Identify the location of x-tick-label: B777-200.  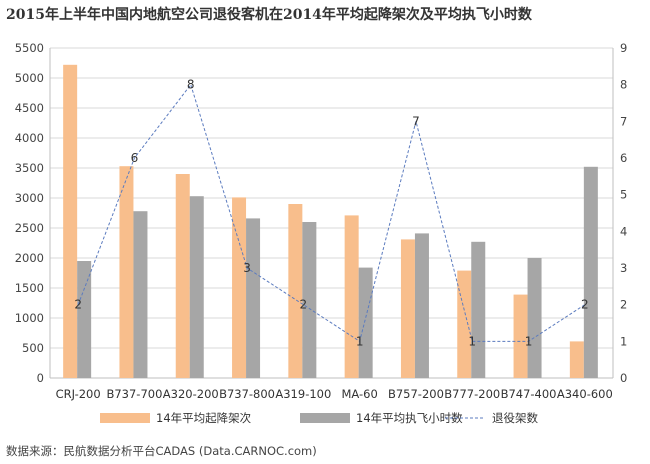
(472, 394).